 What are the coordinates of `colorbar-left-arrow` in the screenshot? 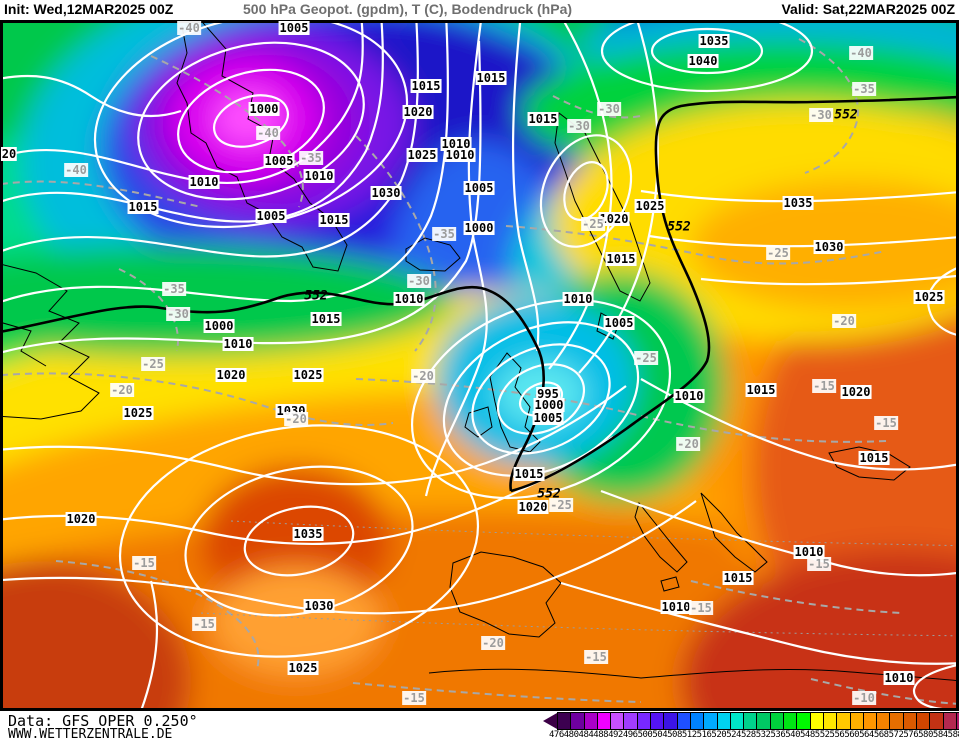 It's located at (550, 720).